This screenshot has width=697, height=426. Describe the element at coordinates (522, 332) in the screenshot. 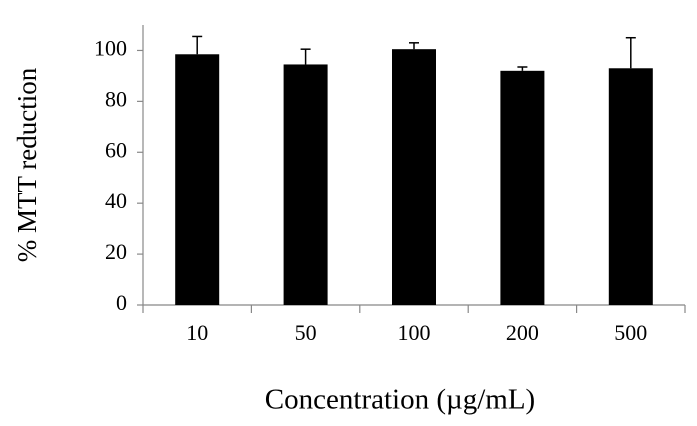

I see `x-tick-label: 200` at that location.